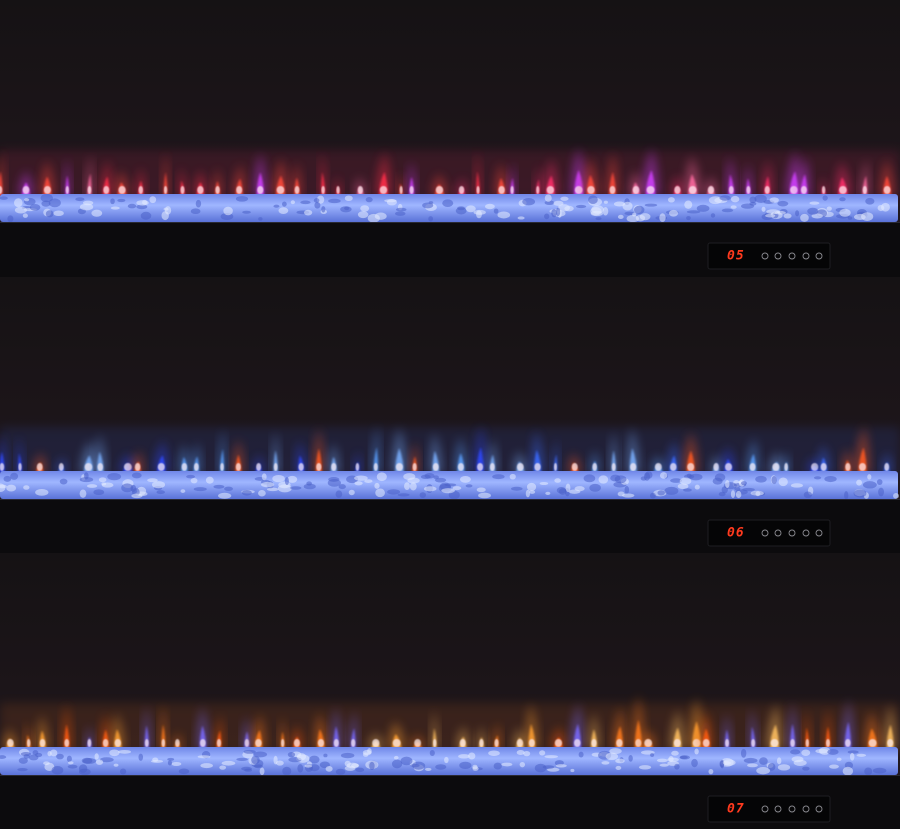 This screenshot has width=900, height=829. What do you see at coordinates (819, 533) in the screenshot?
I see `control-icon` at bounding box center [819, 533].